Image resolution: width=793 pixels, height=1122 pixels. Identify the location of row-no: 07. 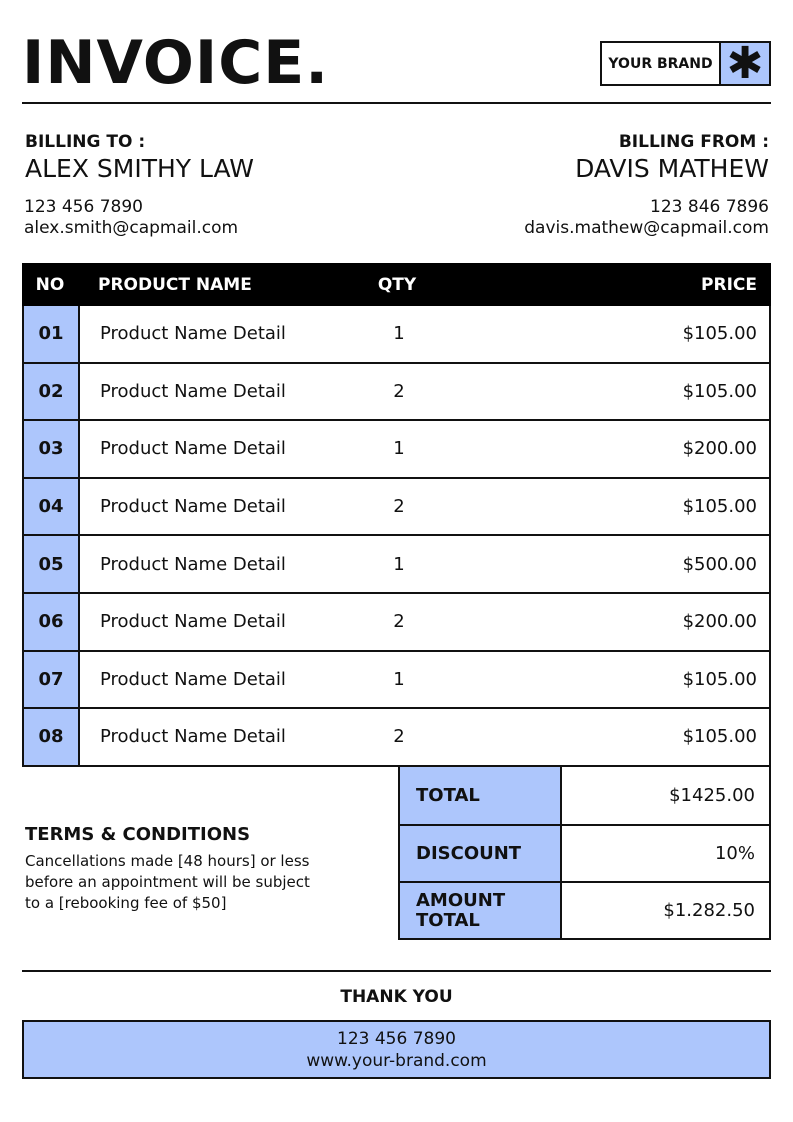
(52, 679).